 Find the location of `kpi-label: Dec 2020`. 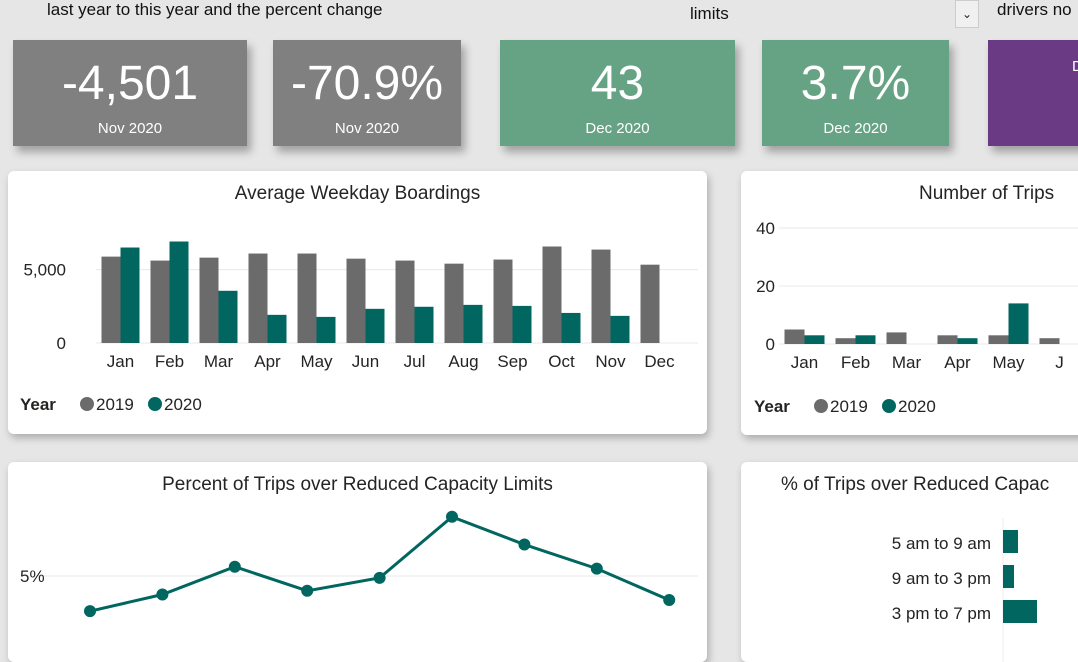

kpi-label: Dec 2020 is located at coordinates (617, 128).